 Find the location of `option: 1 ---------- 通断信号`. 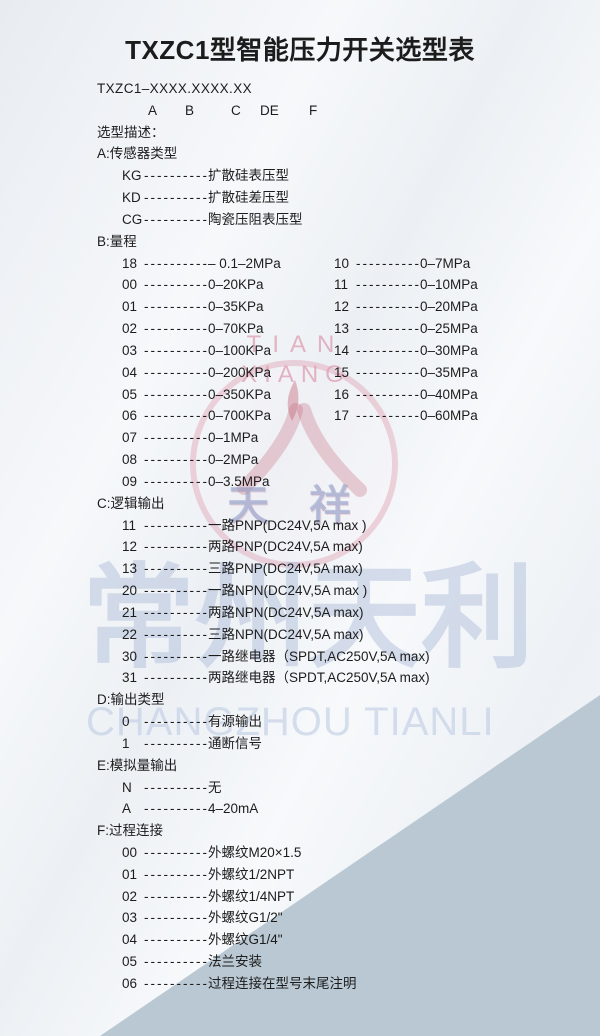

option: 1 ---------- 通断信号 is located at coordinates (192, 744).